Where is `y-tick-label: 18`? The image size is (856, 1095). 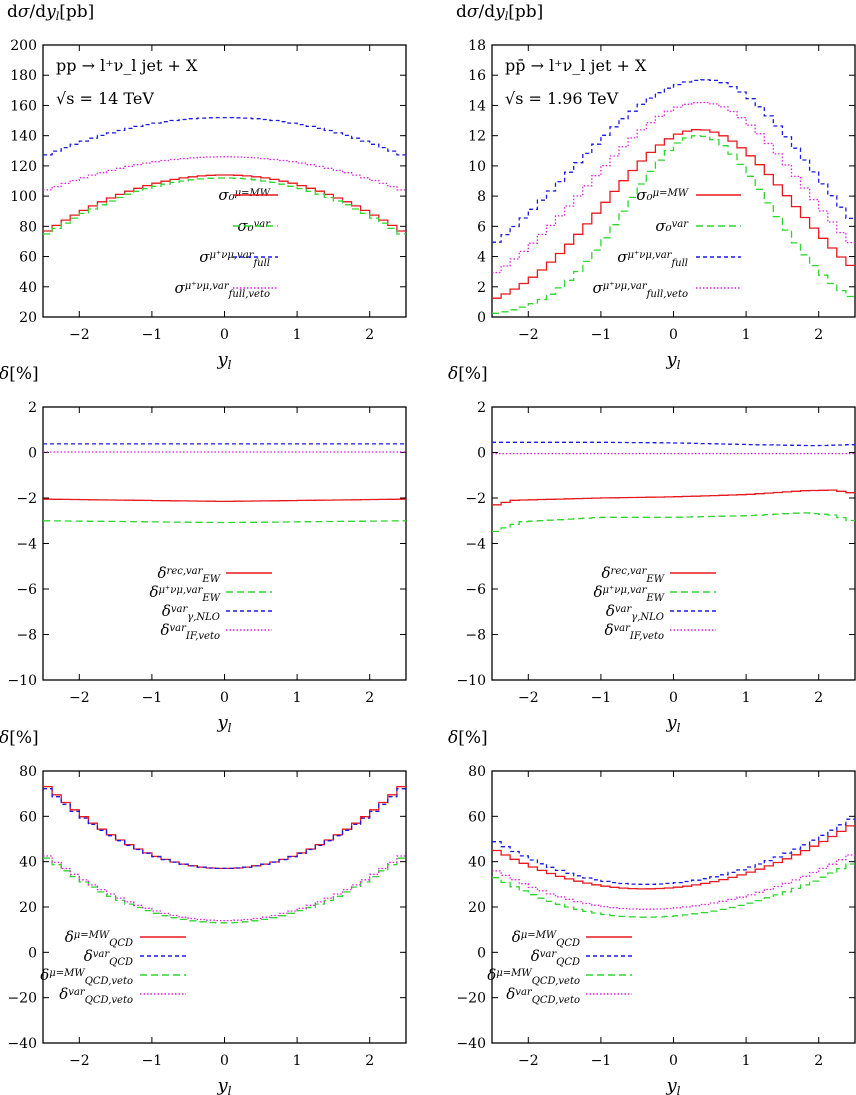
y-tick-label: 18 is located at coordinates (477, 46).